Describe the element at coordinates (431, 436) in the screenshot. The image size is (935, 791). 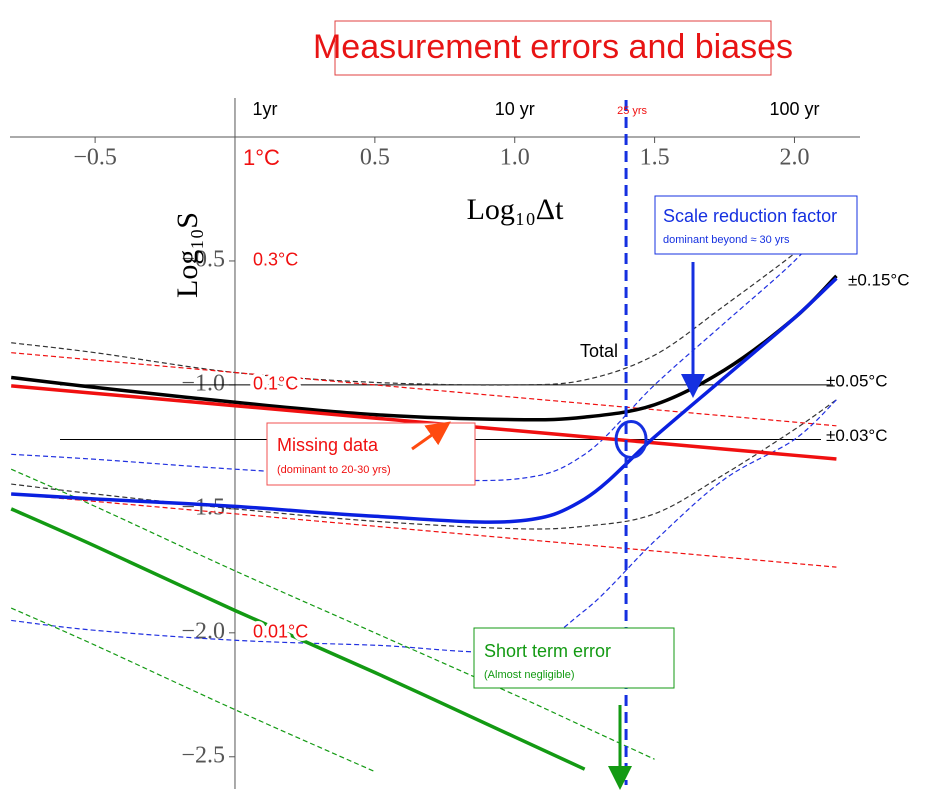
I see `arrow` at that location.